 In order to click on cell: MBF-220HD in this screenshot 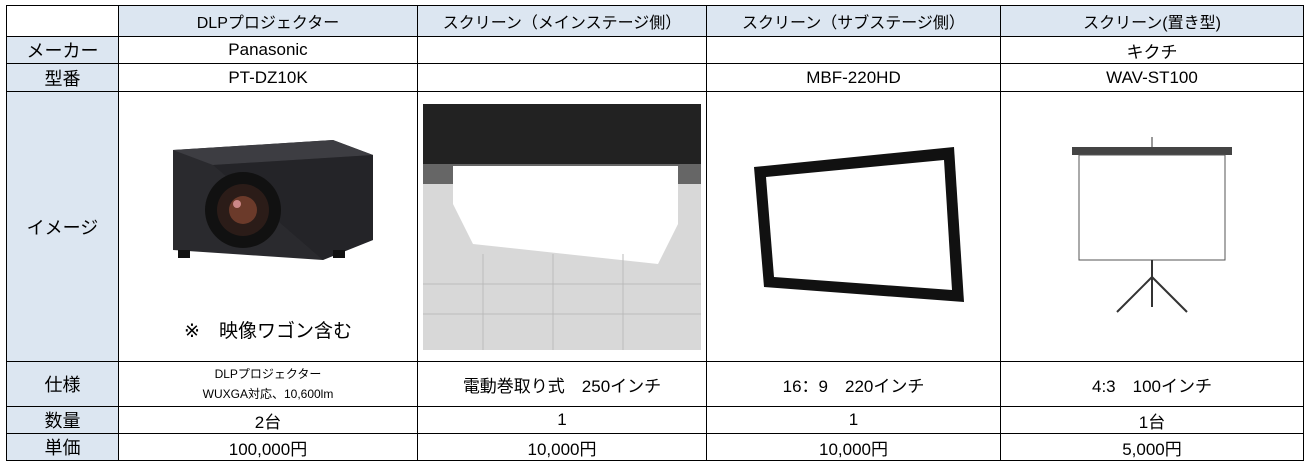, I will do `click(853, 77)`.